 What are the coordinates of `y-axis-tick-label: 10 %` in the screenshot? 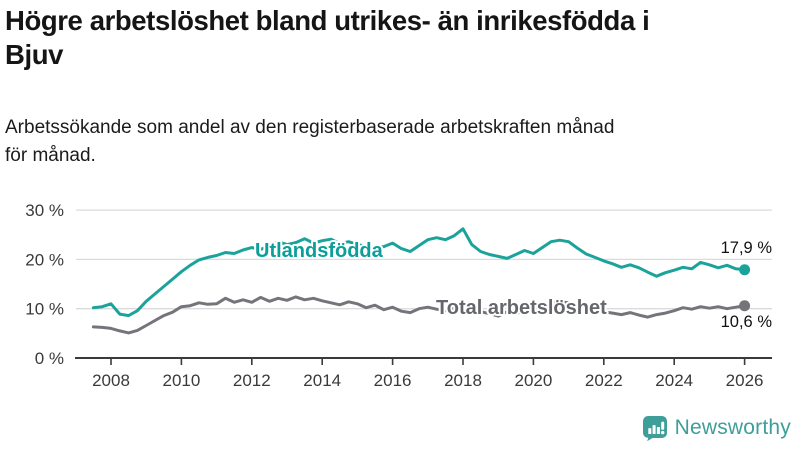 It's located at (44, 309).